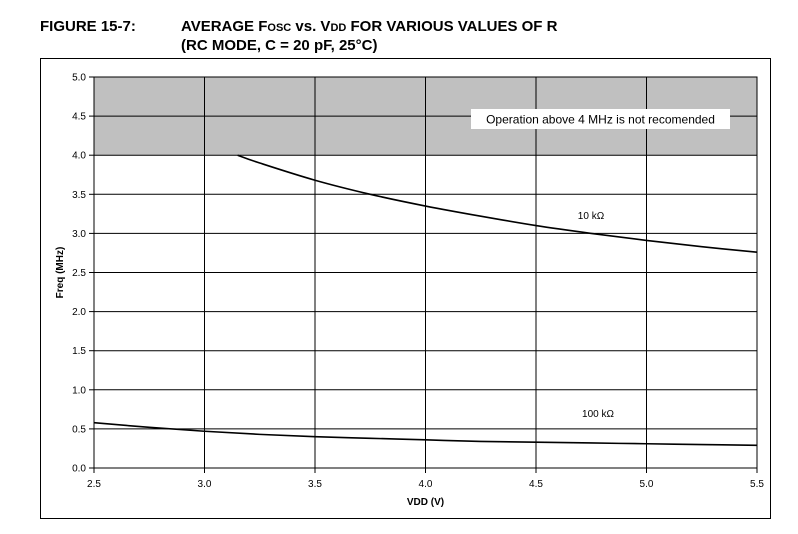  What do you see at coordinates (79, 234) in the screenshot?
I see `y-tick-label: 3.0` at bounding box center [79, 234].